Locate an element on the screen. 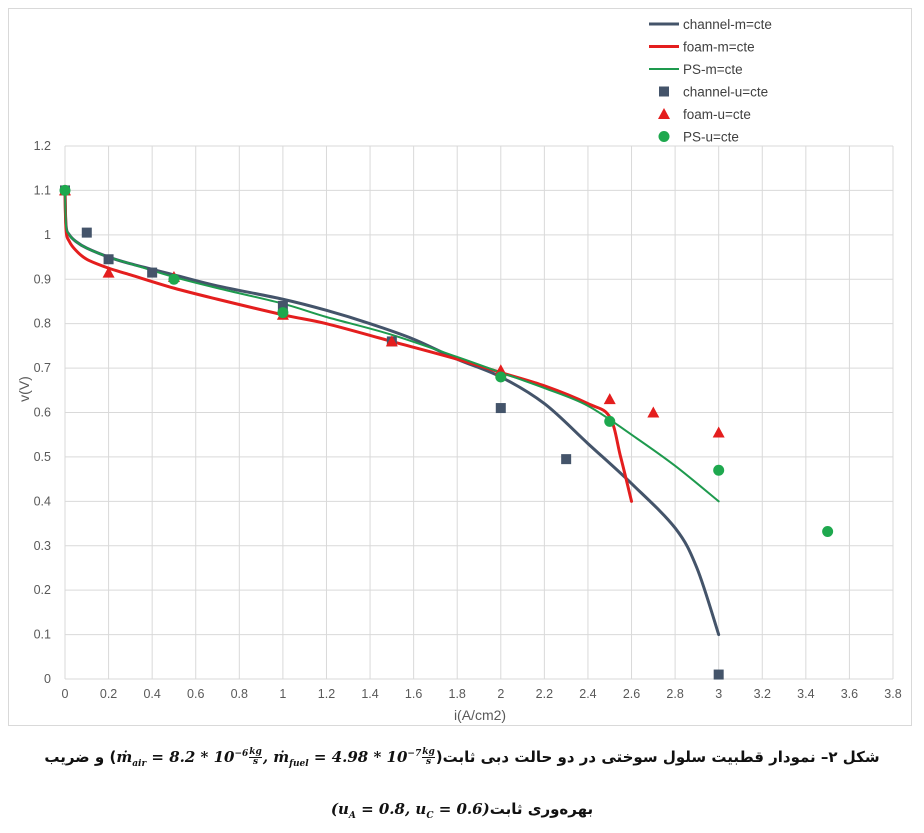 The image size is (924, 833). x-tick-label: 2.6 is located at coordinates (631, 694).